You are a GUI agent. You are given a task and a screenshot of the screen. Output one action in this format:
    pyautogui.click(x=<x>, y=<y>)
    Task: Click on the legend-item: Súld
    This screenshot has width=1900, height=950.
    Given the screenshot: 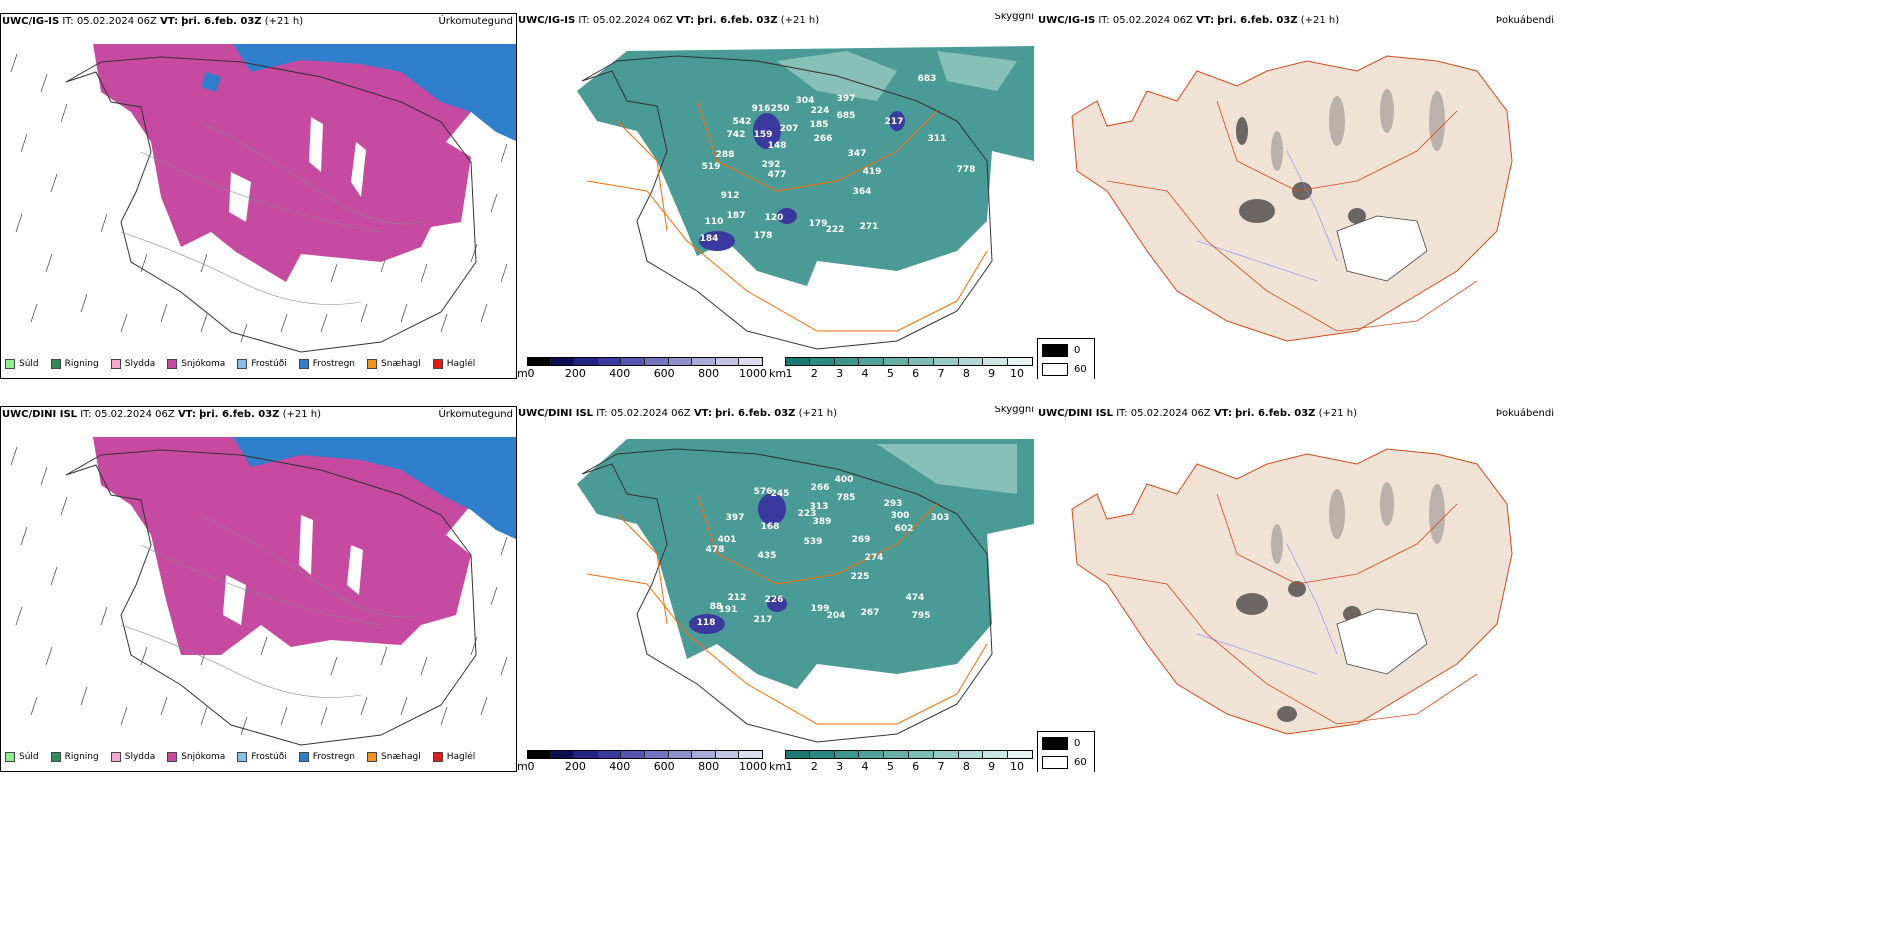 What is the action you would take?
    pyautogui.click(x=22, y=364)
    